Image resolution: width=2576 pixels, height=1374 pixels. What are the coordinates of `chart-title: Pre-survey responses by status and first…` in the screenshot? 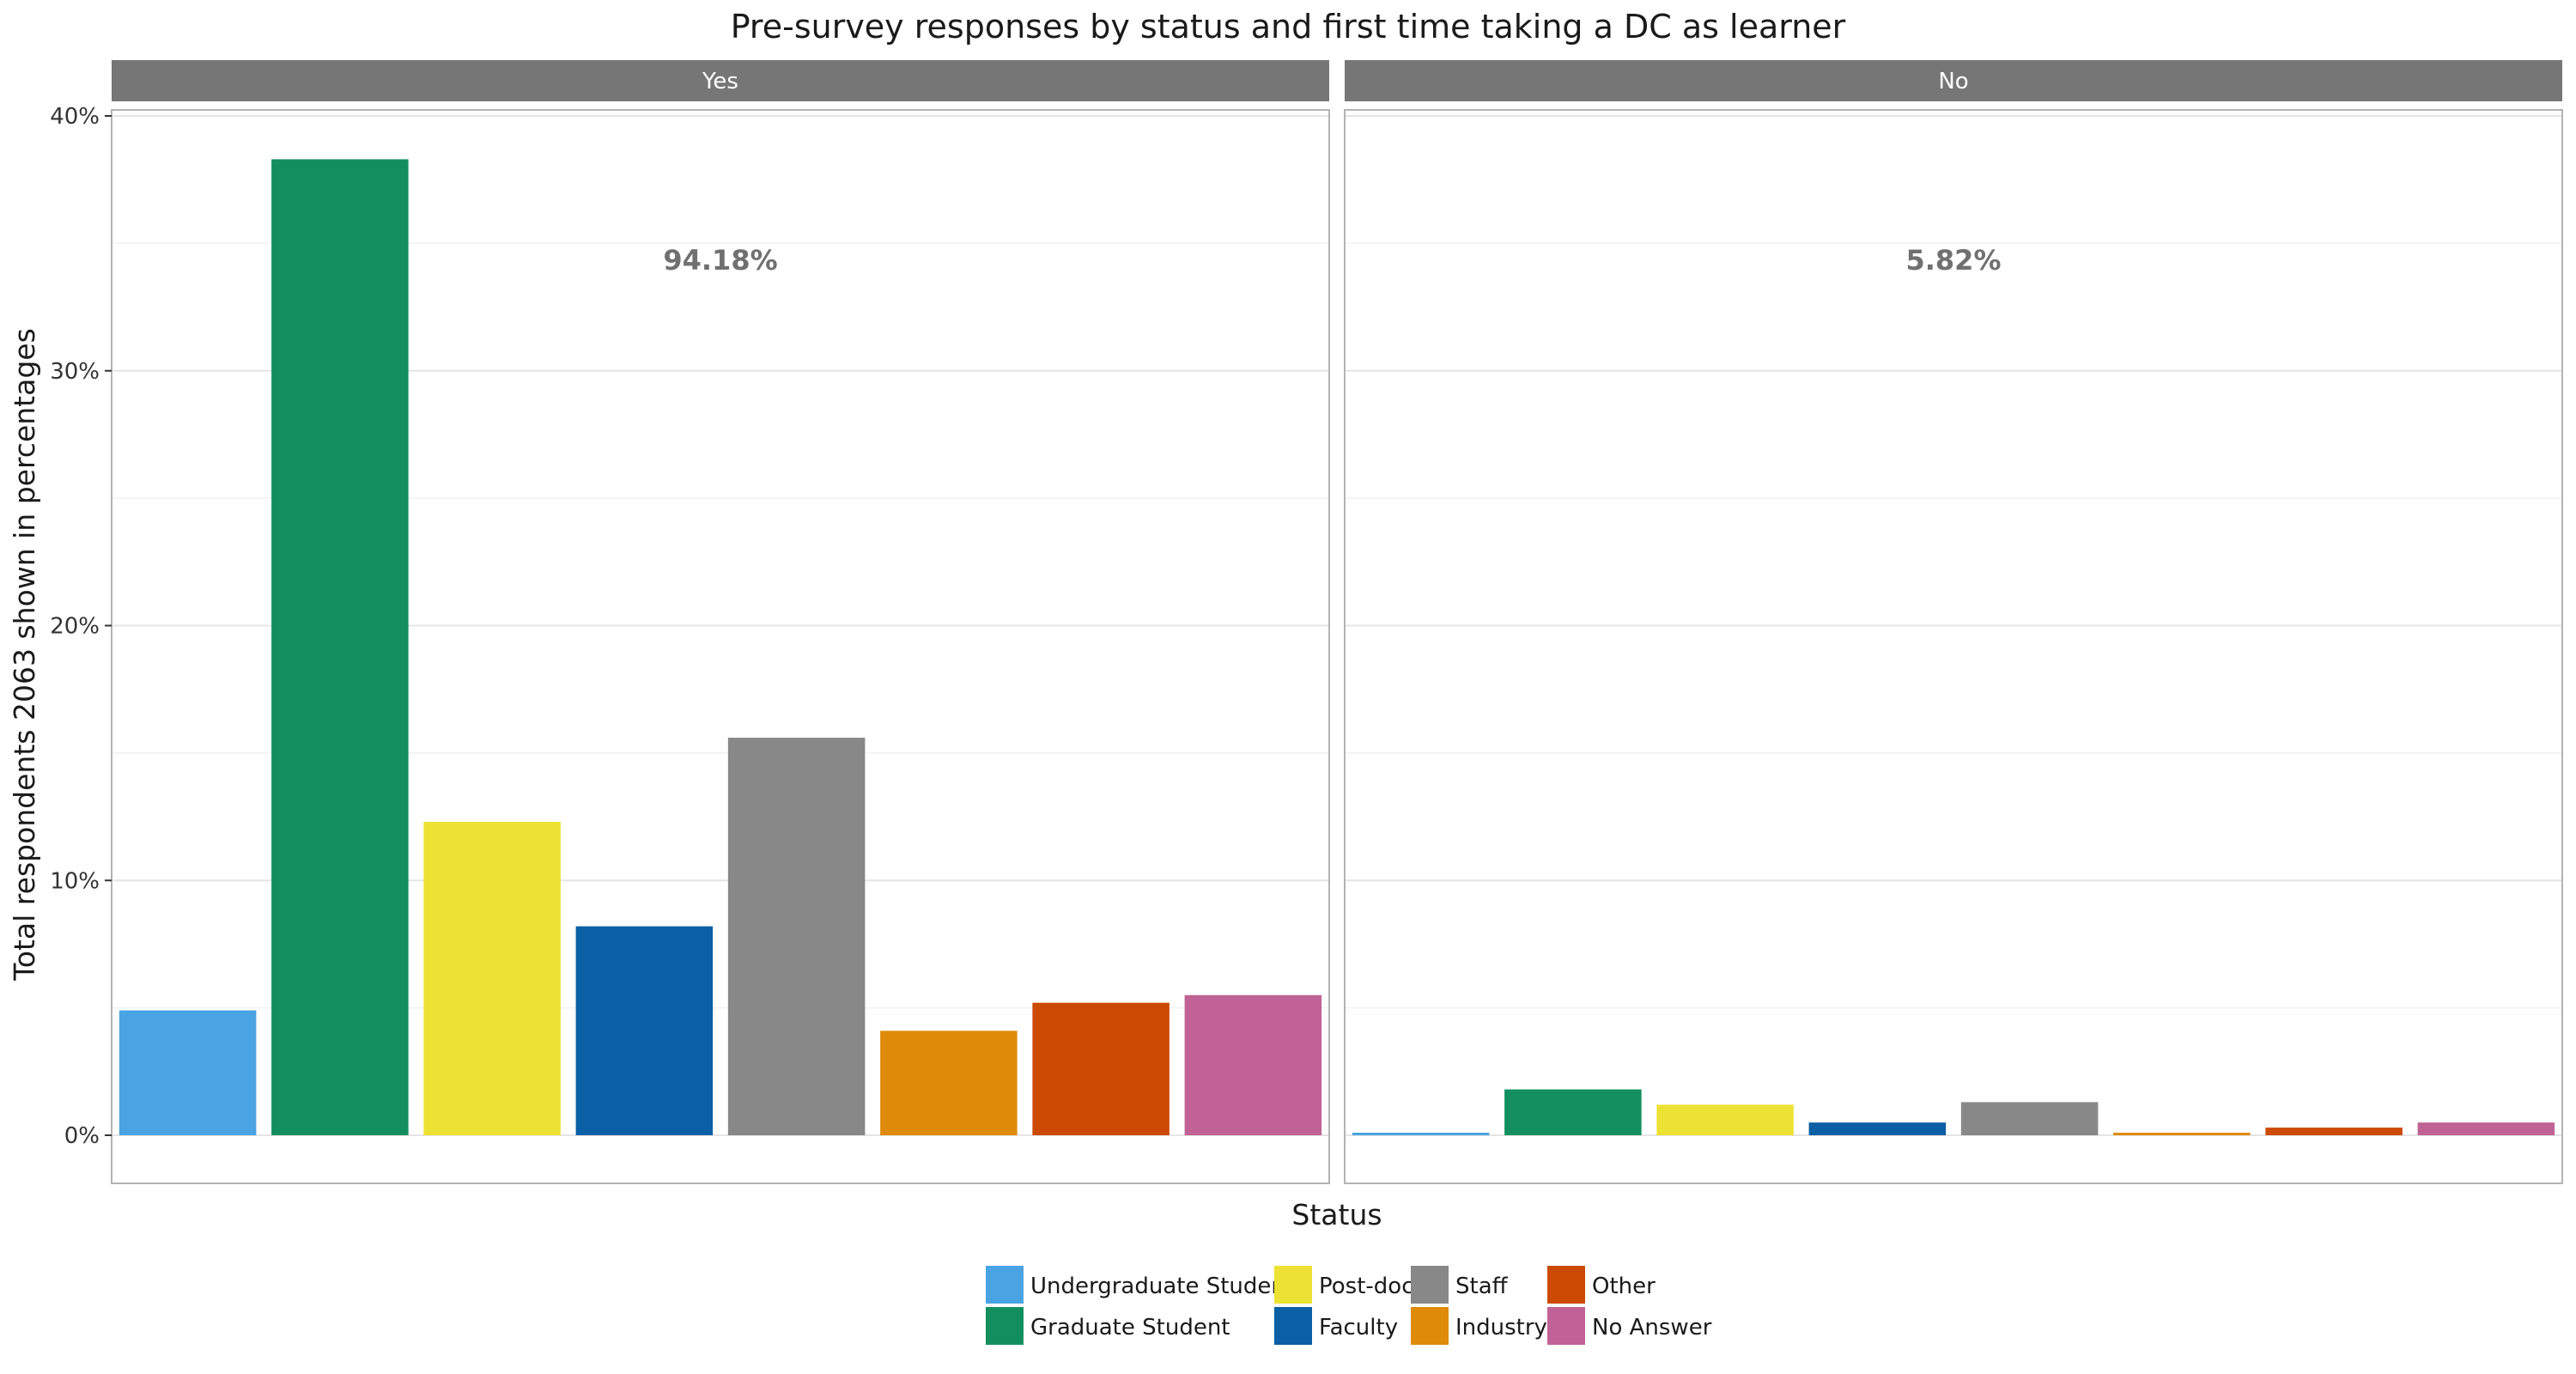 It's located at (1288, 27).